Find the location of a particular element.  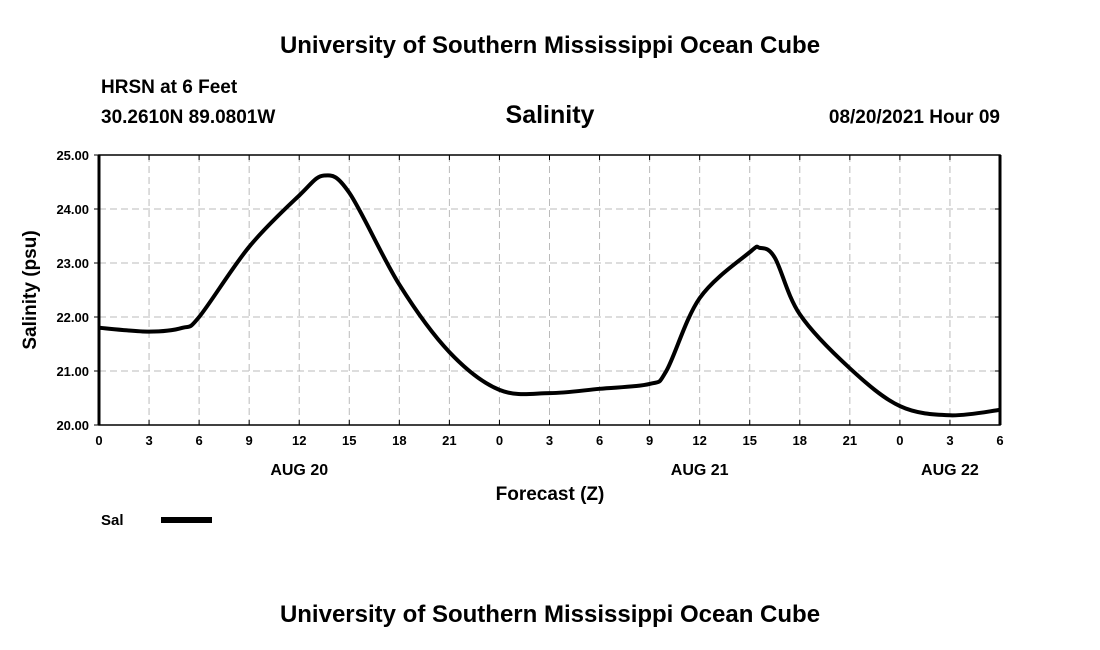

y-tick-label: 24.00 is located at coordinates (72, 209).